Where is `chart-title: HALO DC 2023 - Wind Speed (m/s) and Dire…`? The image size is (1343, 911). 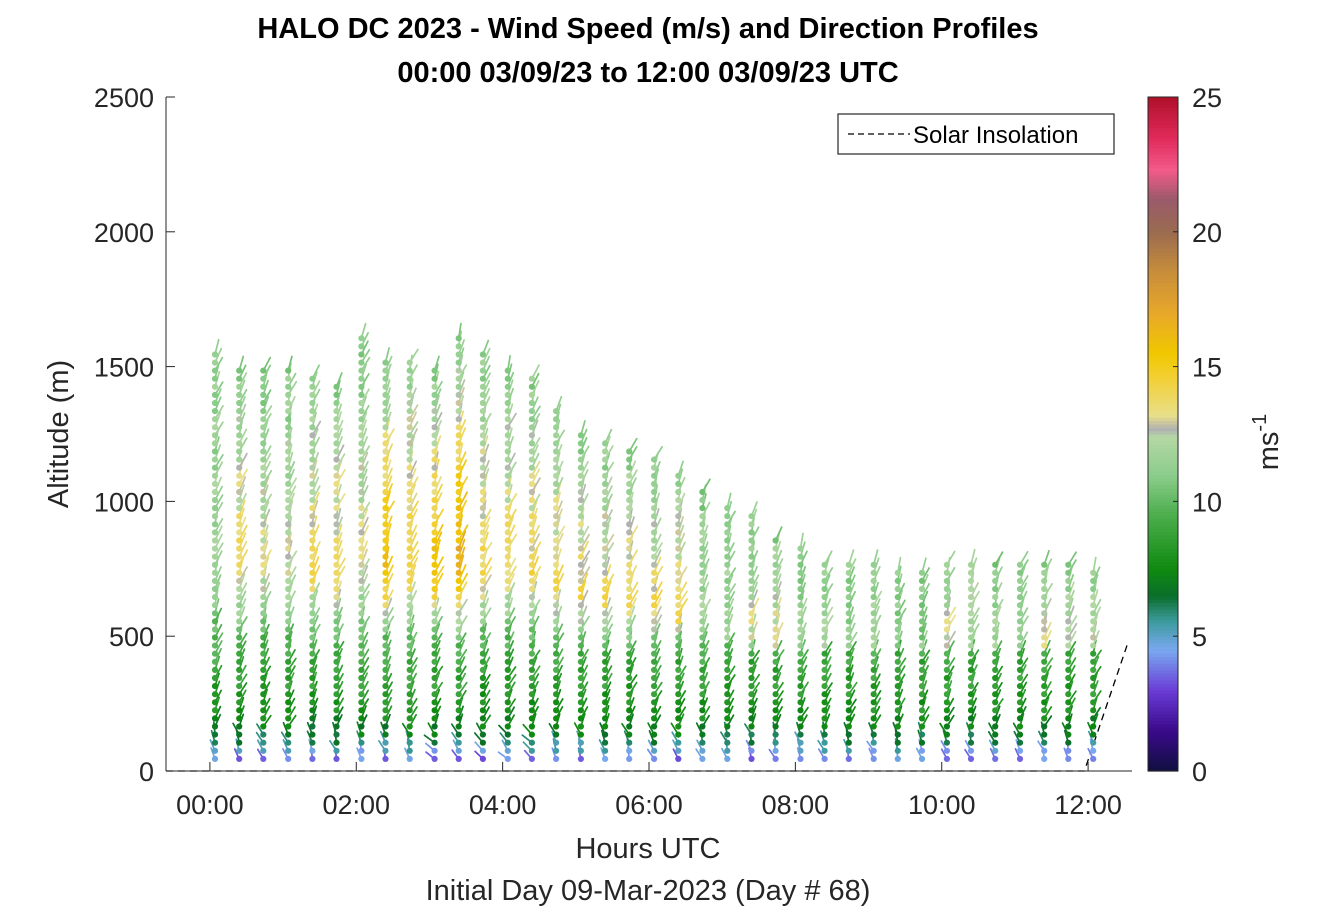
chart-title: HALO DC 2023 - Wind Speed (m/s) and Dire… is located at coordinates (647, 29).